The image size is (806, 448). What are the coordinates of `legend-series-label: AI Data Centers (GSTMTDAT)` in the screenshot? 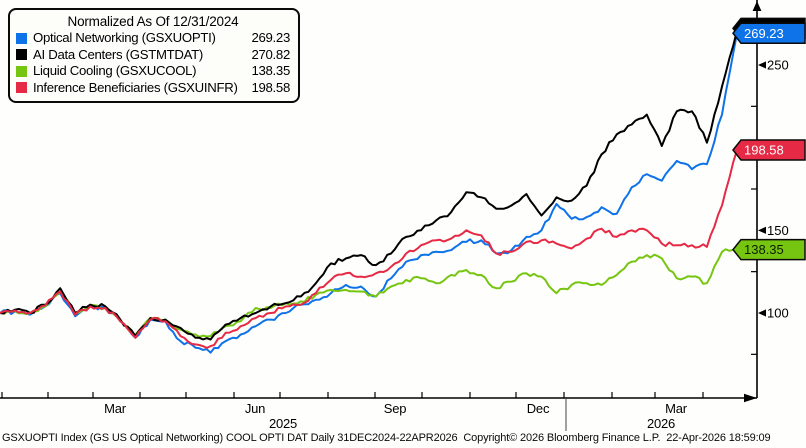 It's located at (118, 54).